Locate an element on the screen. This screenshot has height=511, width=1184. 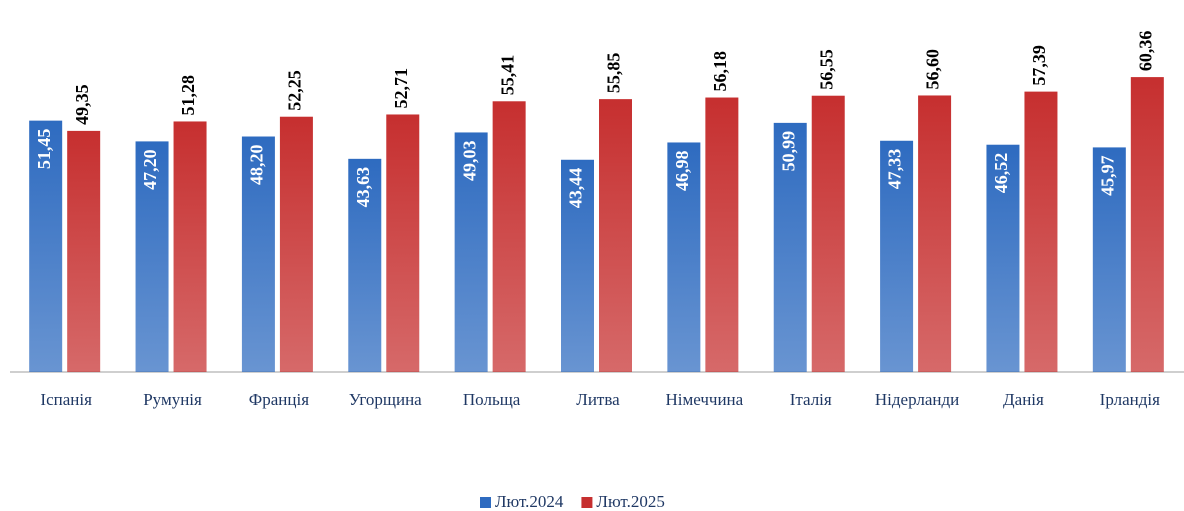
value-label: 56,60 is located at coordinates (933, 69).